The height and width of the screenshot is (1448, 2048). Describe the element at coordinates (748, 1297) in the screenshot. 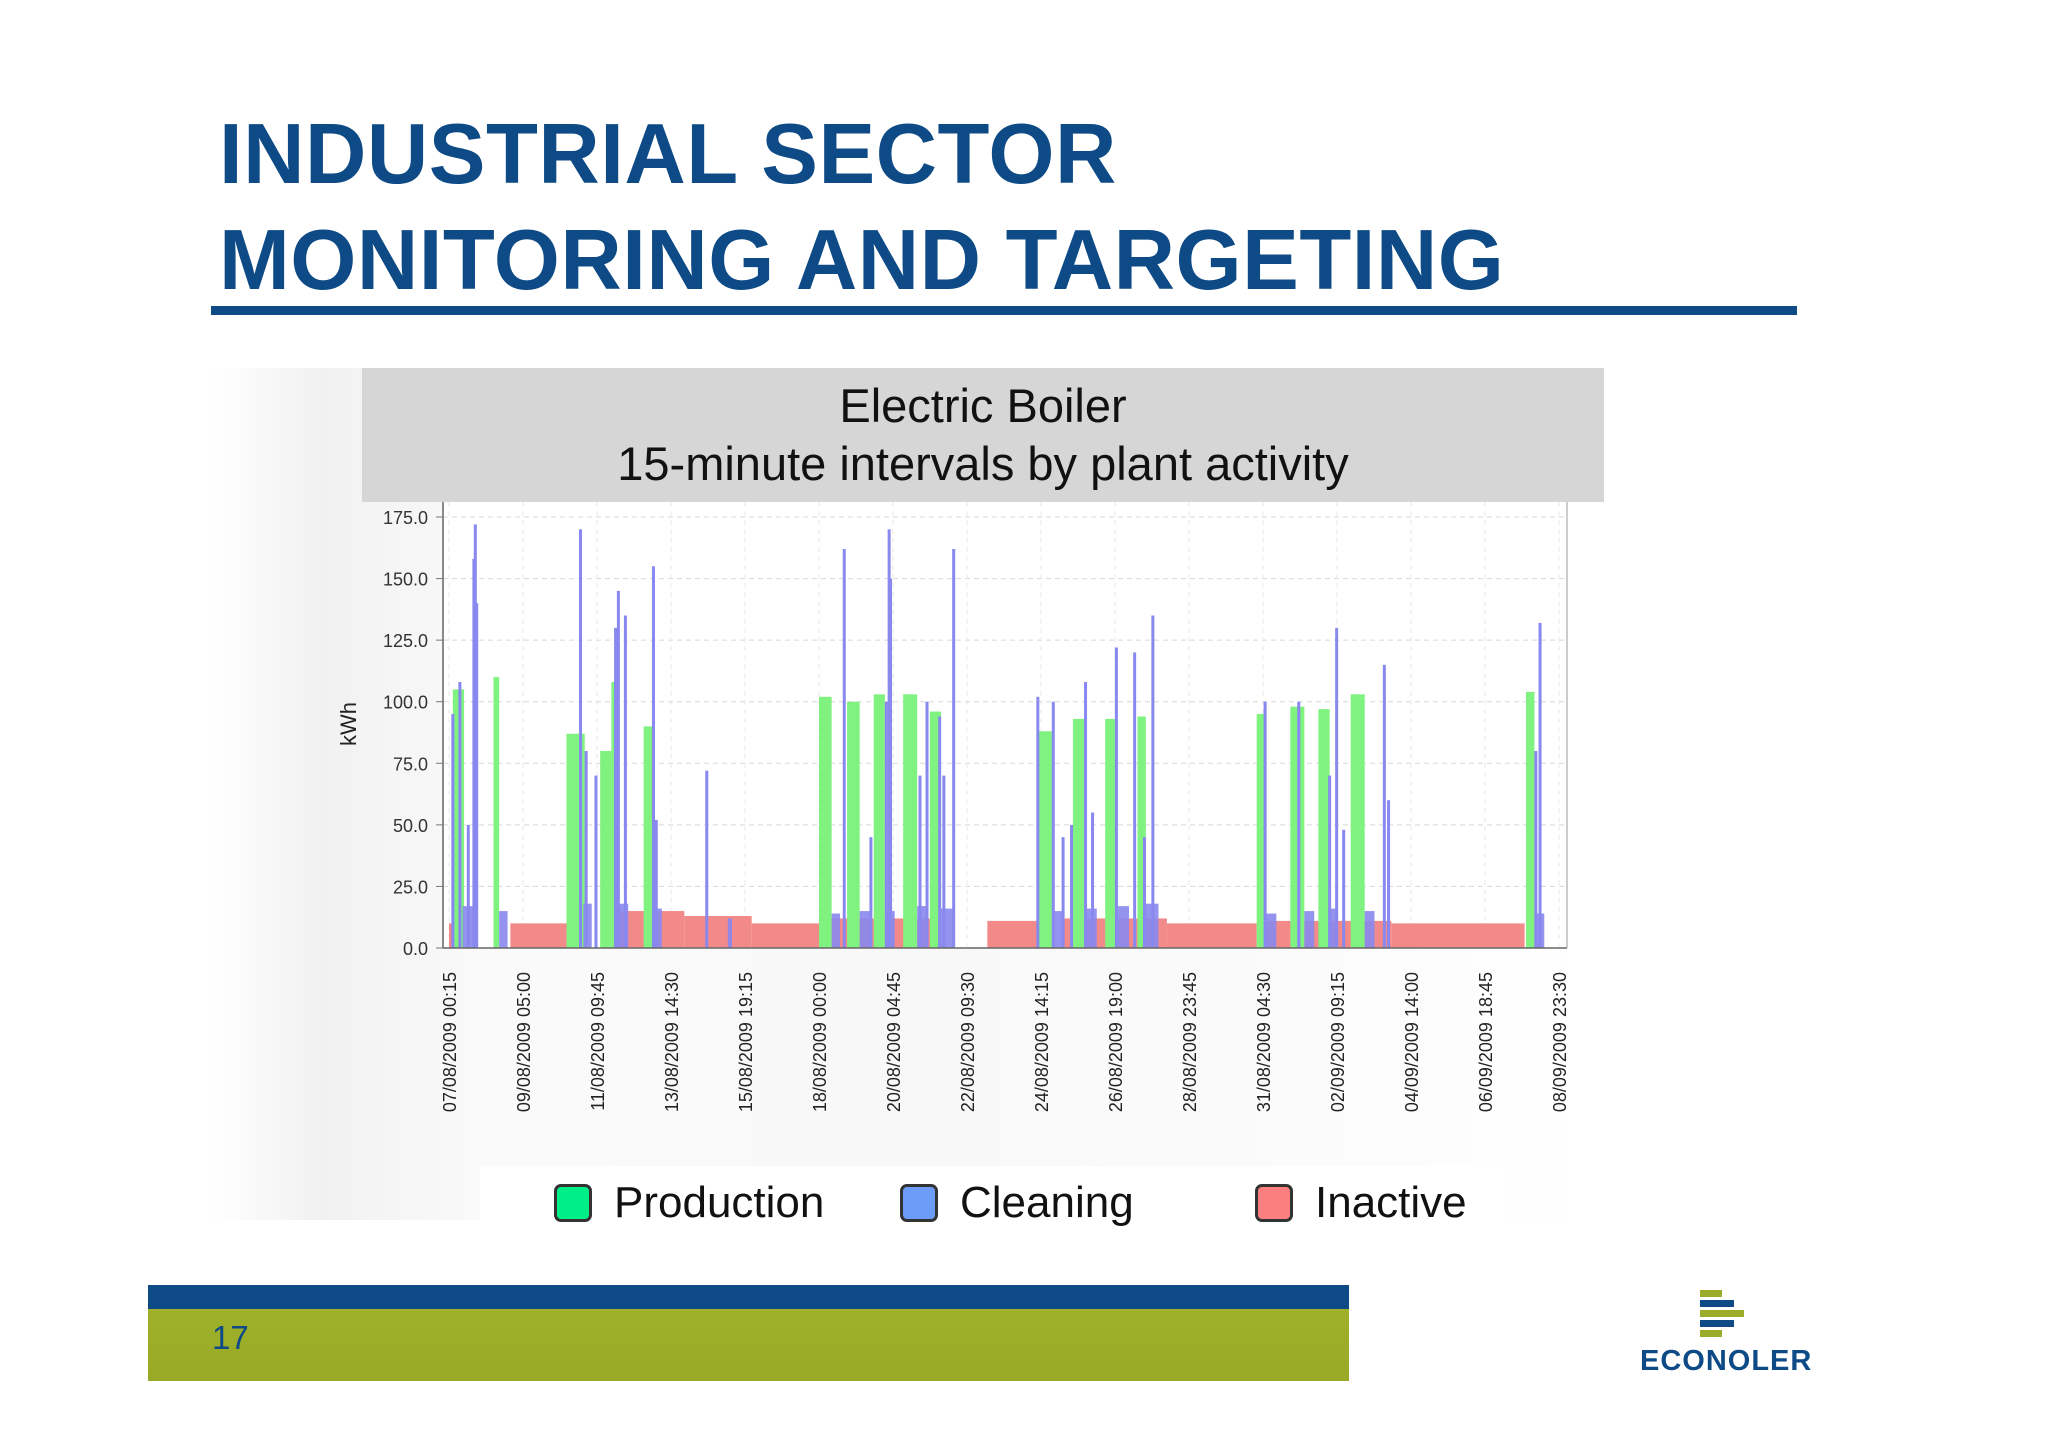

I see `footer-blue-band` at that location.